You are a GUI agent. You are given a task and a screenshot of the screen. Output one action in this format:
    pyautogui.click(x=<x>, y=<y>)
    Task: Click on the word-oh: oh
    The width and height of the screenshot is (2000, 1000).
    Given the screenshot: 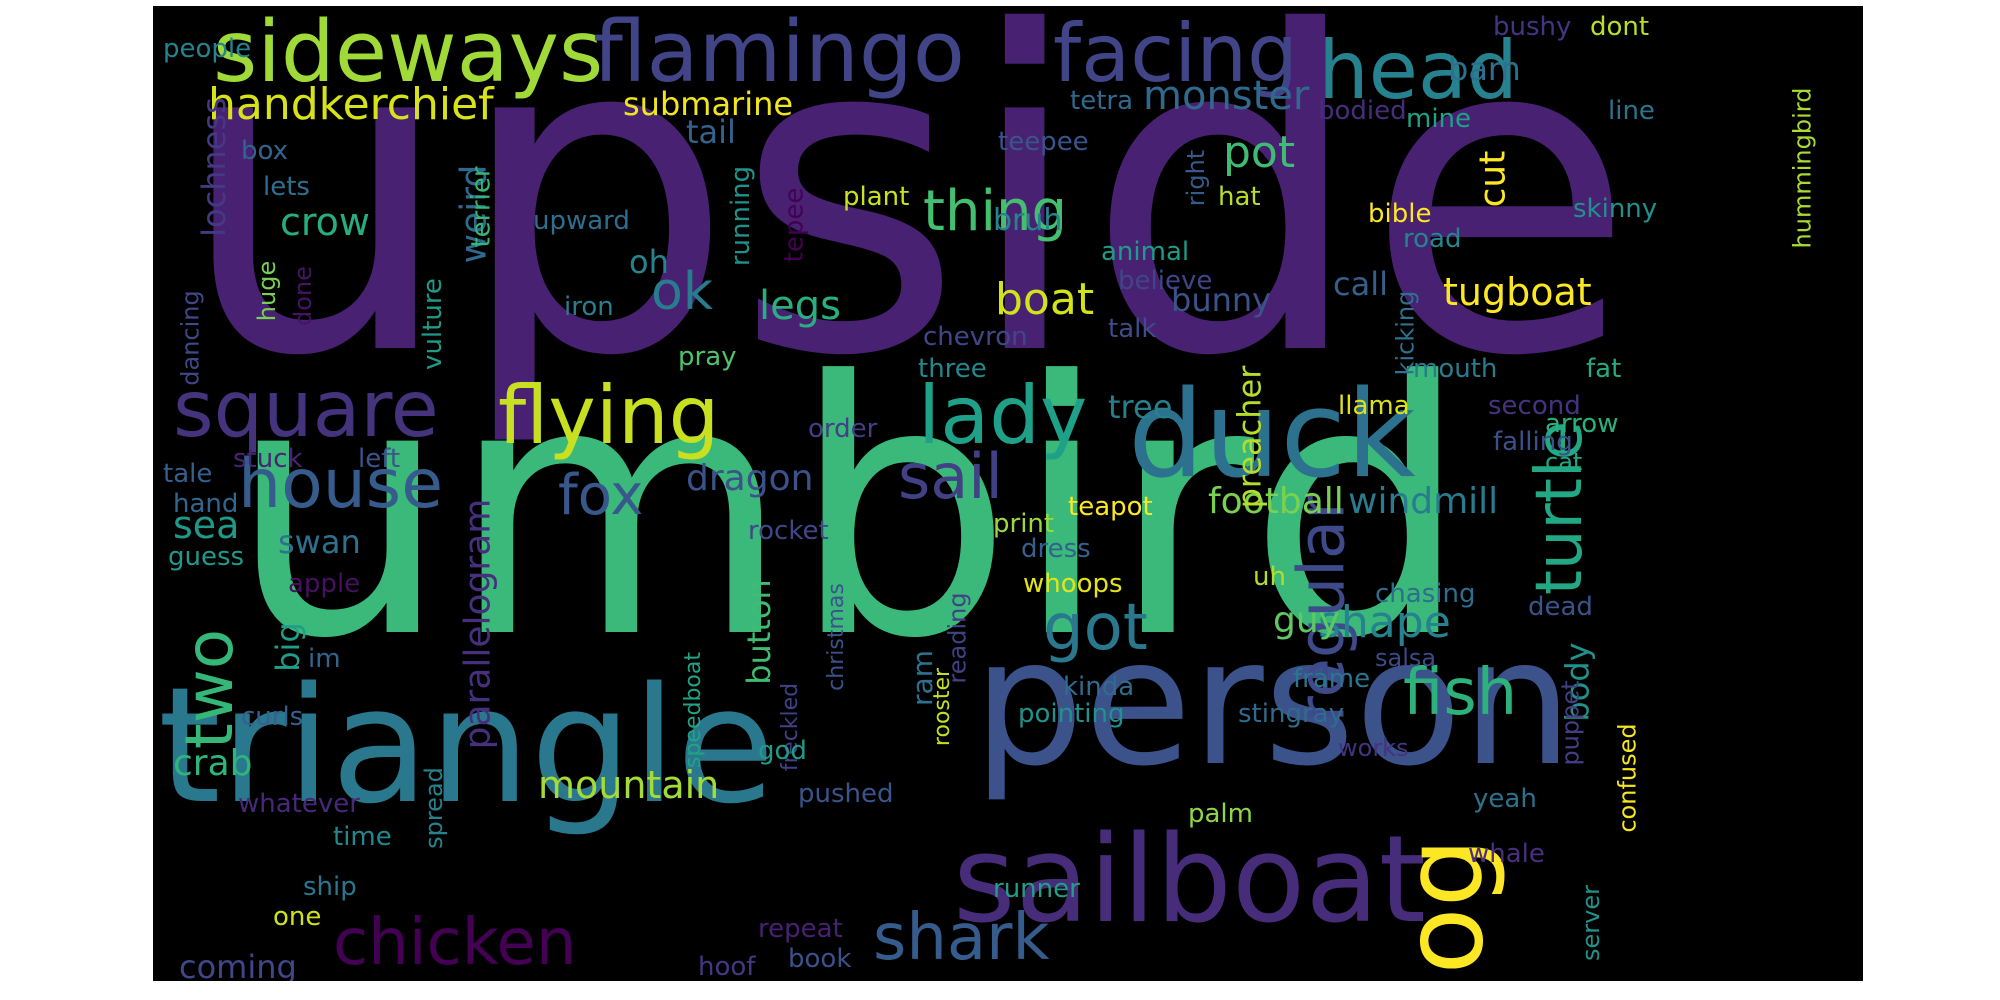 What is the action you would take?
    pyautogui.click(x=649, y=262)
    